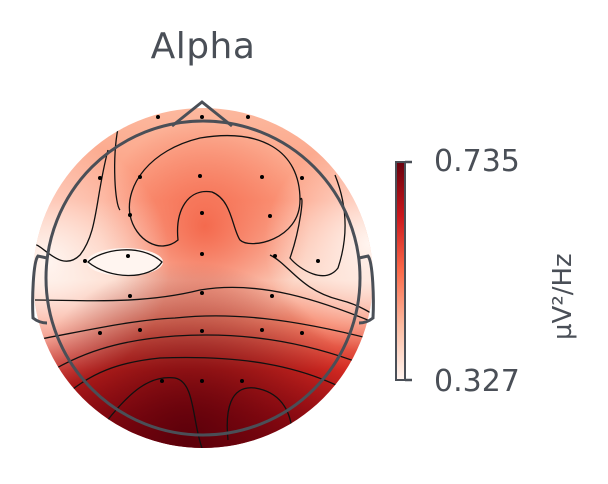 Image resolution: width=608 pixels, height=484 pixels. What do you see at coordinates (400, 271) in the screenshot?
I see `colorbar-gradient` at bounding box center [400, 271].